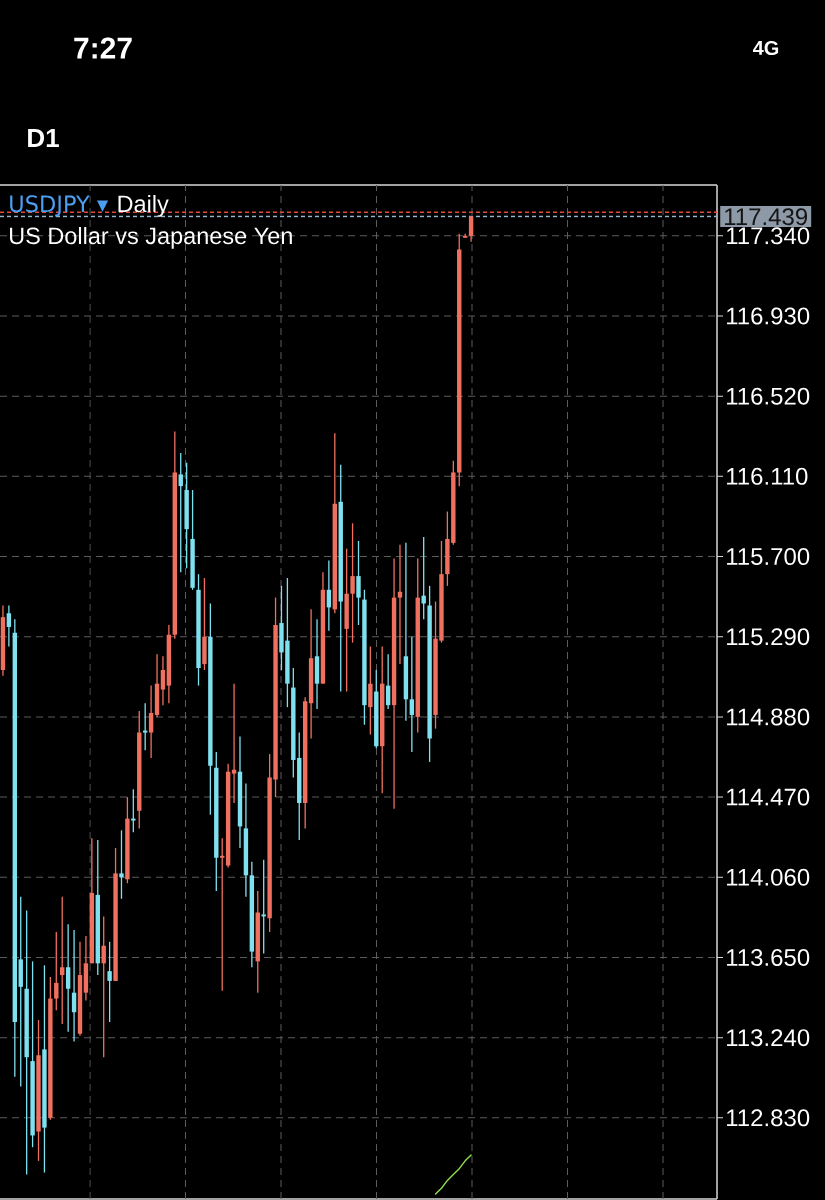  What do you see at coordinates (768, 797) in the screenshot?
I see `y-tick-label: 114.470` at bounding box center [768, 797].